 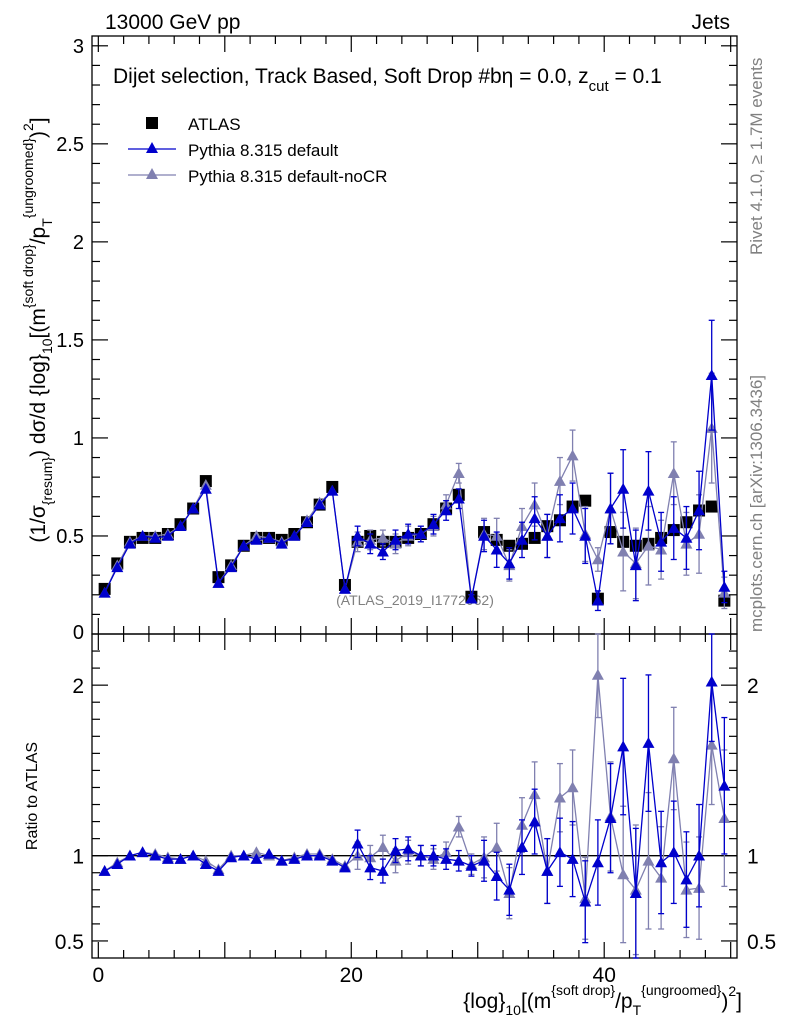 I want to click on legend-label-nocr: Pythia 8.315 default-noCR, so click(x=287, y=176).